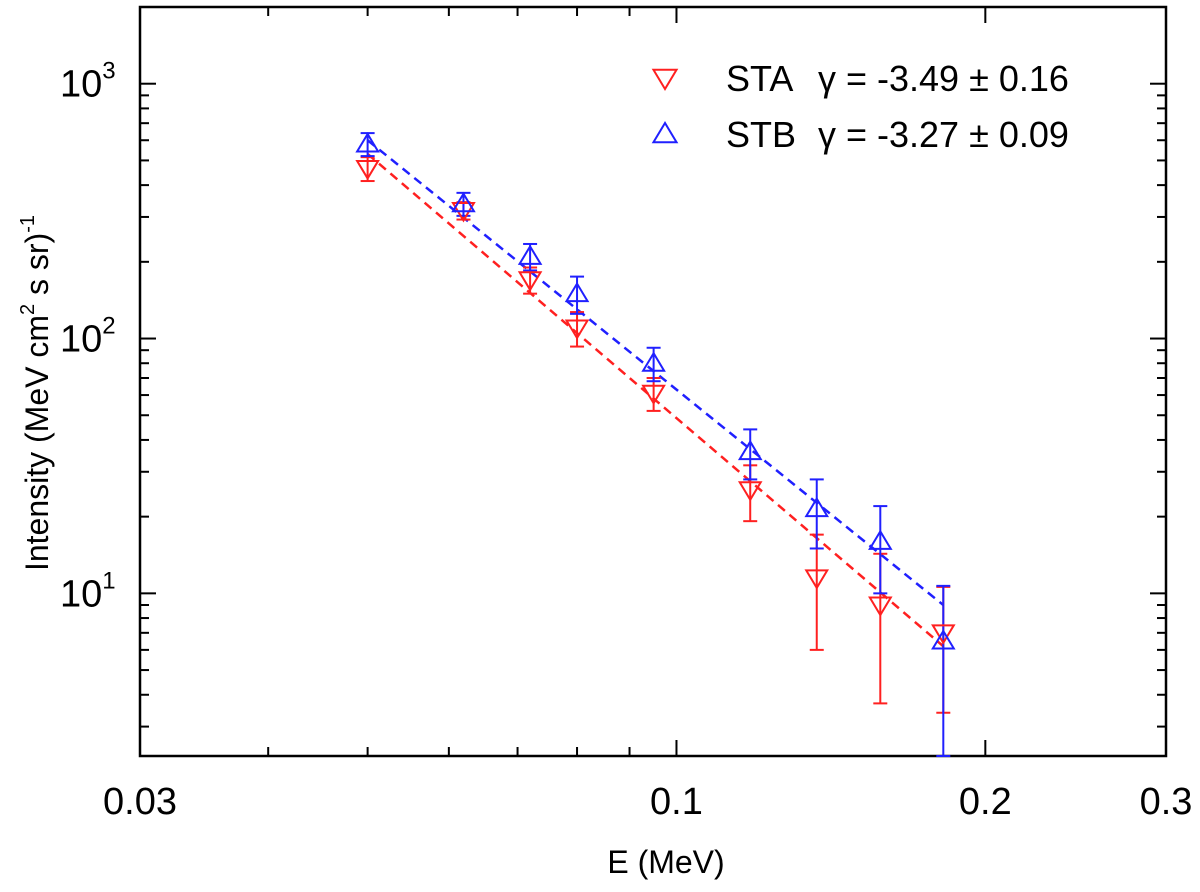 The image size is (1200, 892). Describe the element at coordinates (761, 134) in the screenshot. I see `stb-legend-name: STB` at that location.